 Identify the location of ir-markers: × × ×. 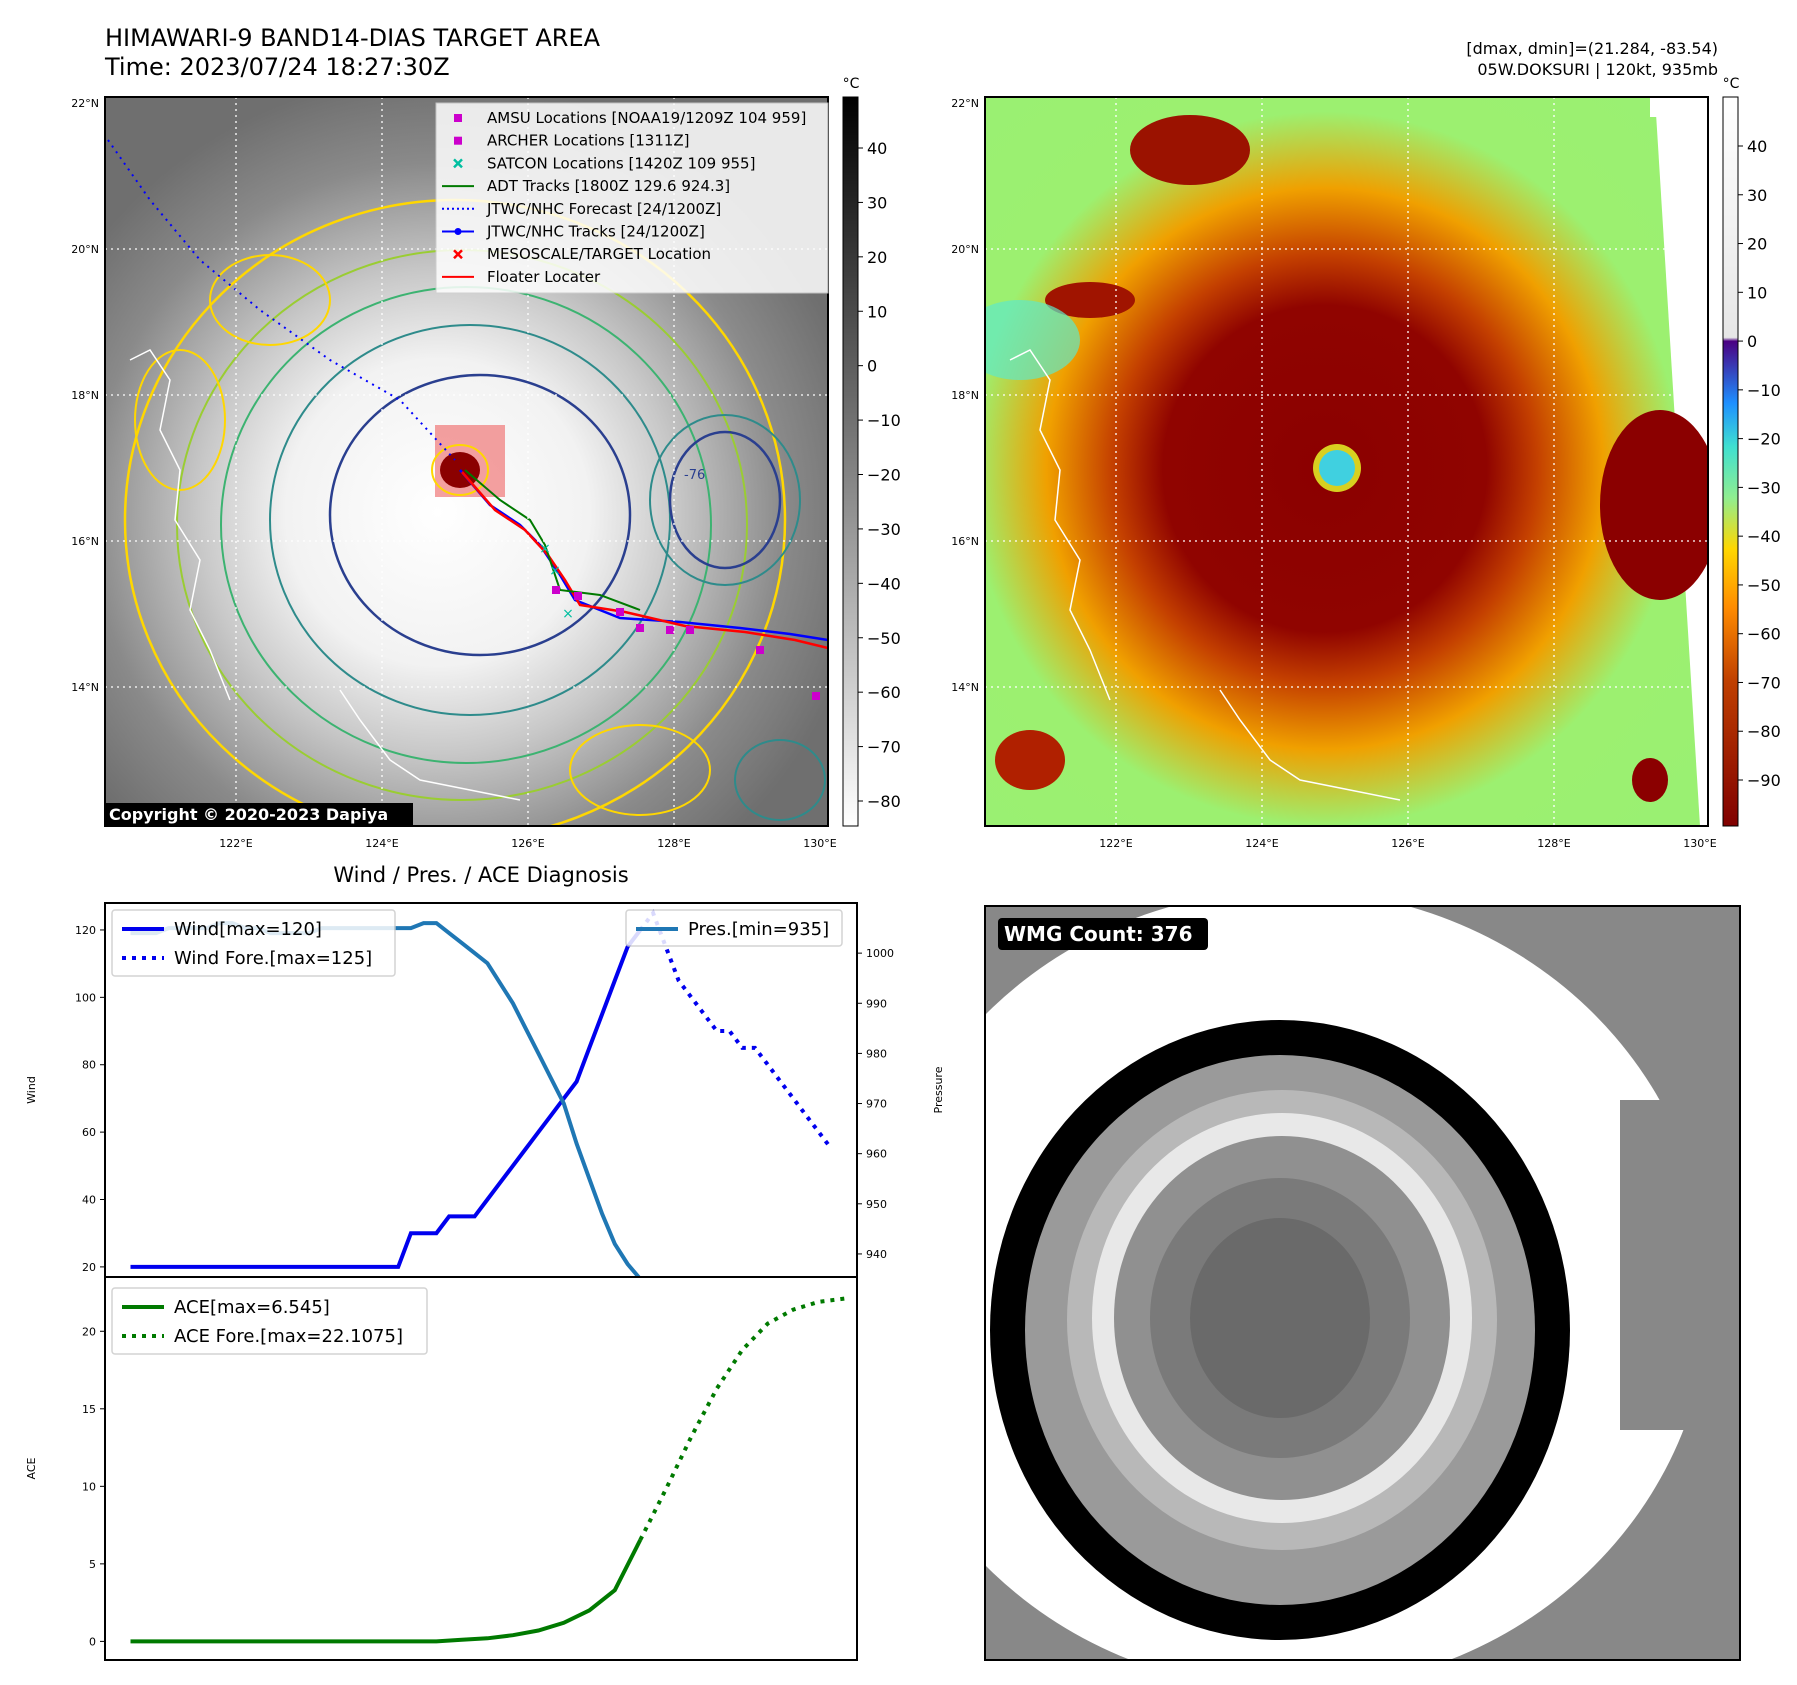
(679, 620).